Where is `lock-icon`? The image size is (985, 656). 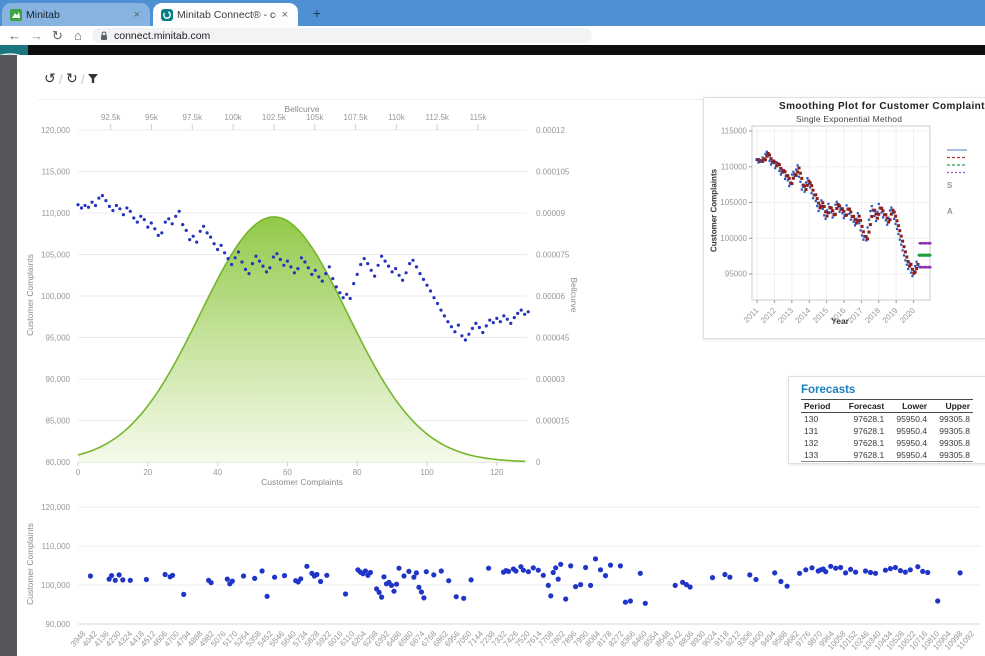
lock-icon is located at coordinates (104, 35).